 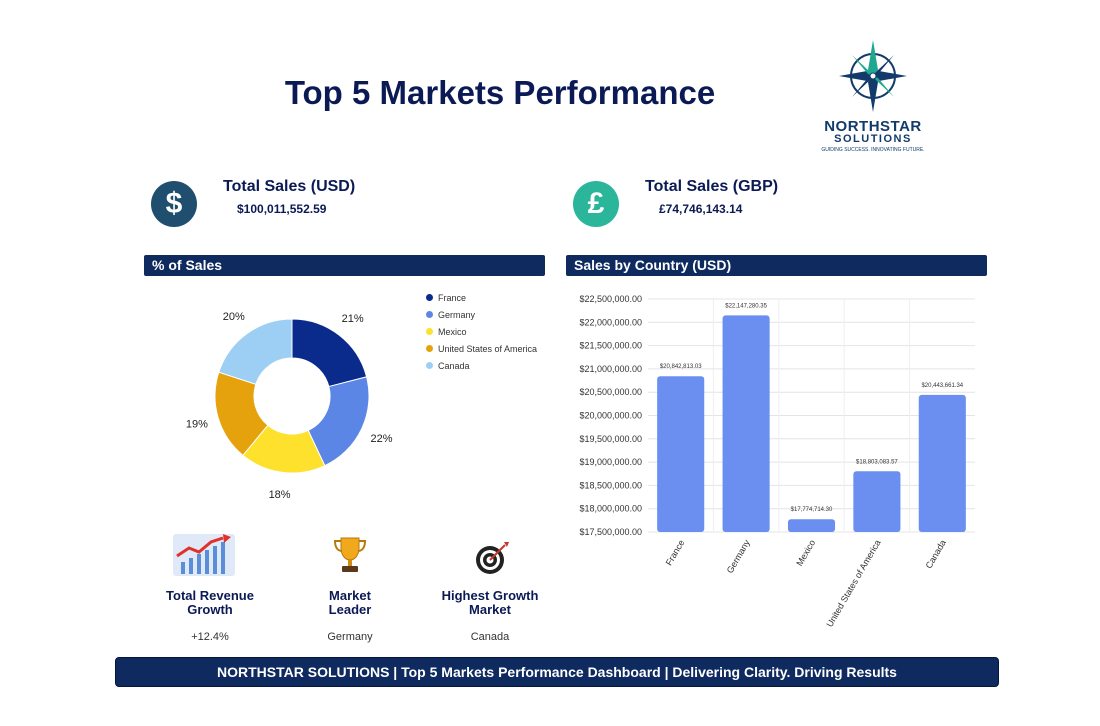 I want to click on legend-item: Canada, so click(x=481, y=365).